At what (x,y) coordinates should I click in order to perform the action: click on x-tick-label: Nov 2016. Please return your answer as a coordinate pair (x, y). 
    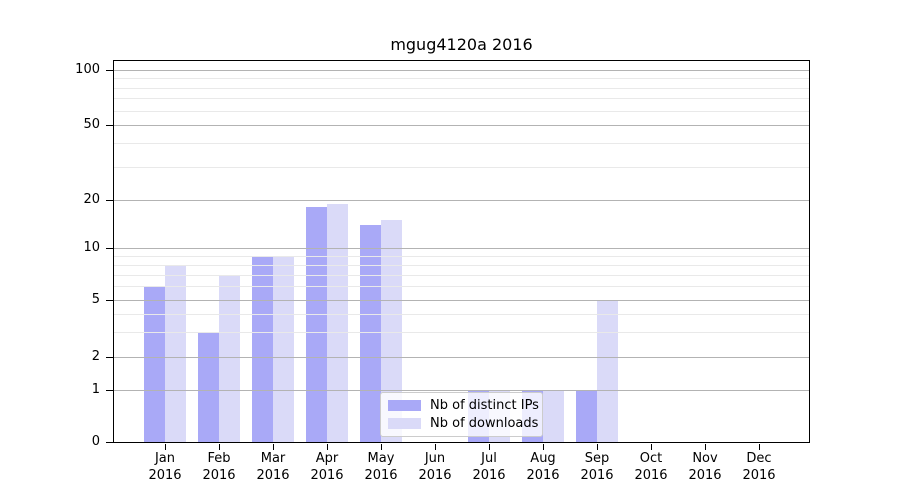
    Looking at the image, I should click on (705, 467).